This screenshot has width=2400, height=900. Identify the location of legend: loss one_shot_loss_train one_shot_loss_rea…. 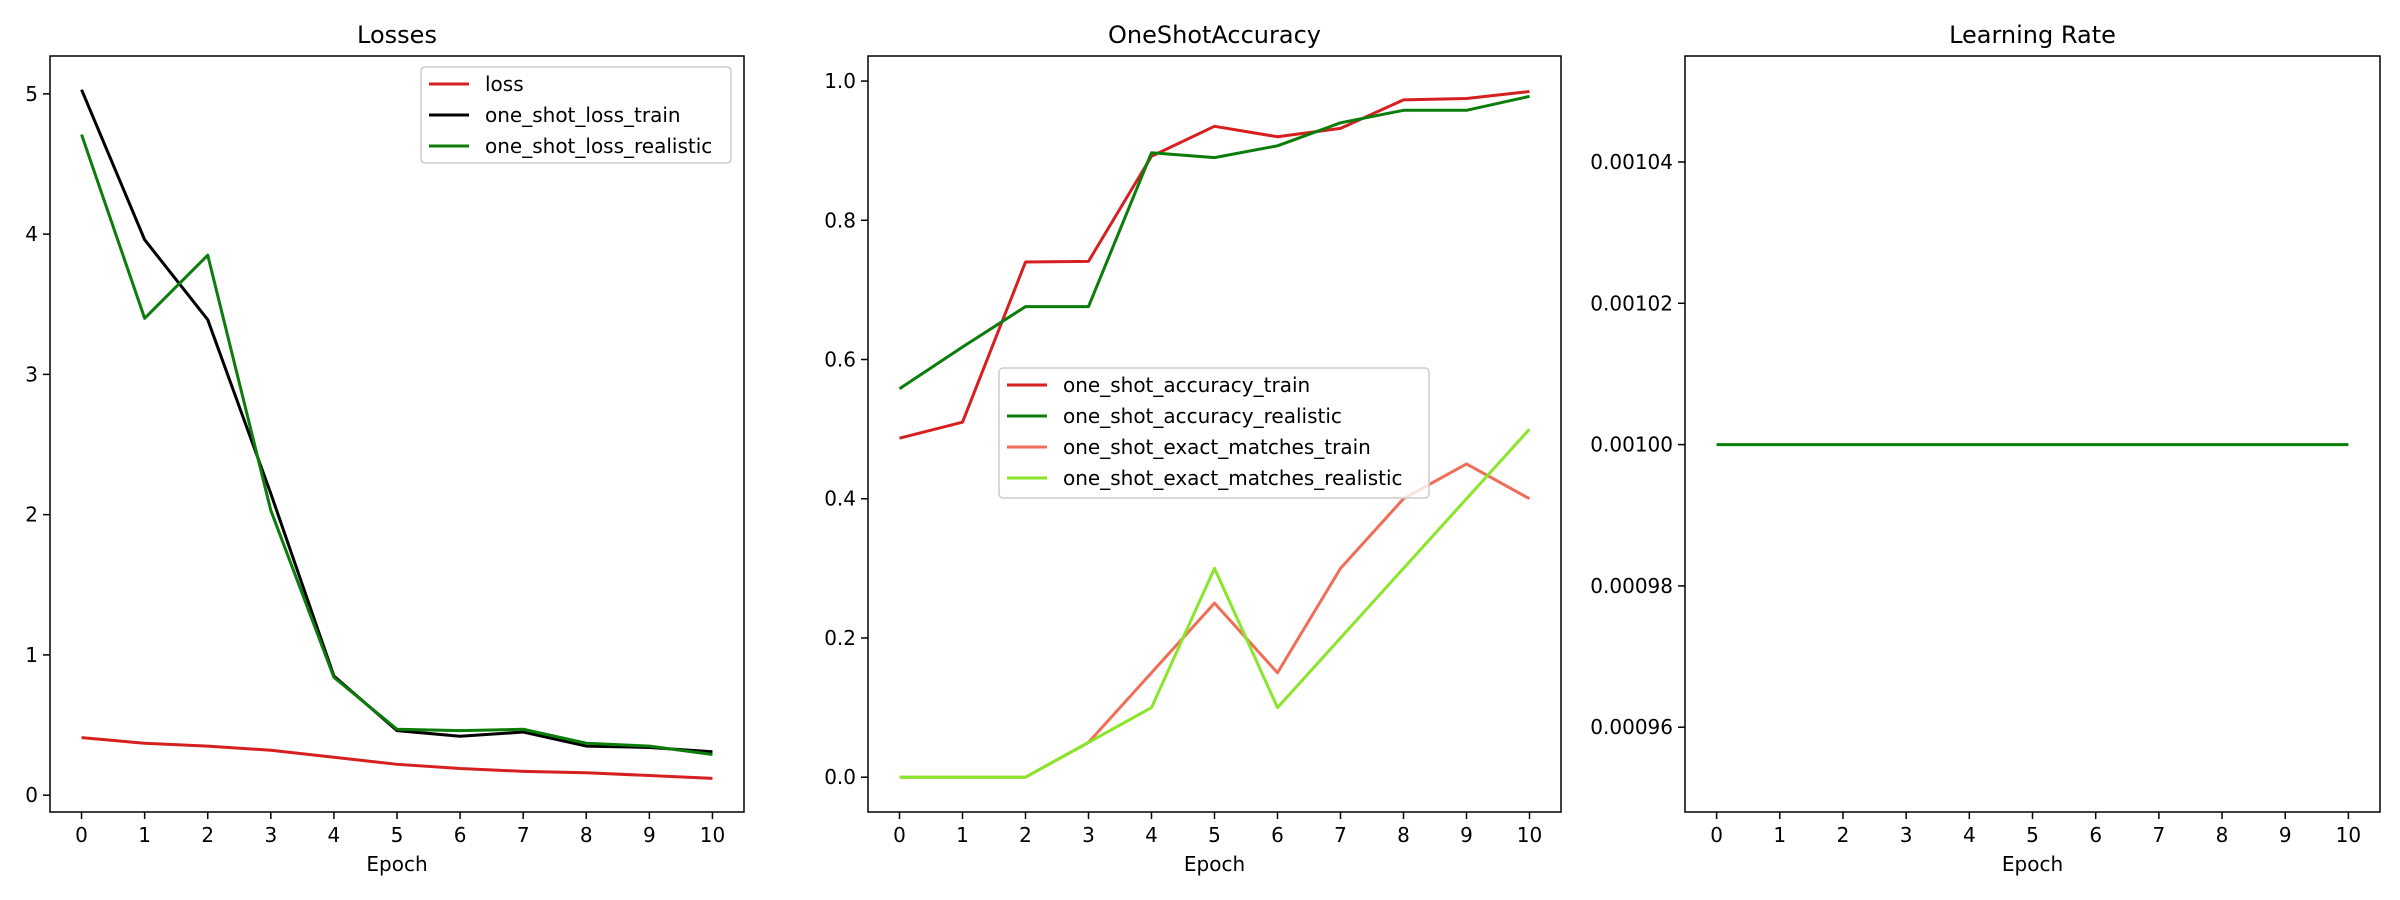
(576, 115).